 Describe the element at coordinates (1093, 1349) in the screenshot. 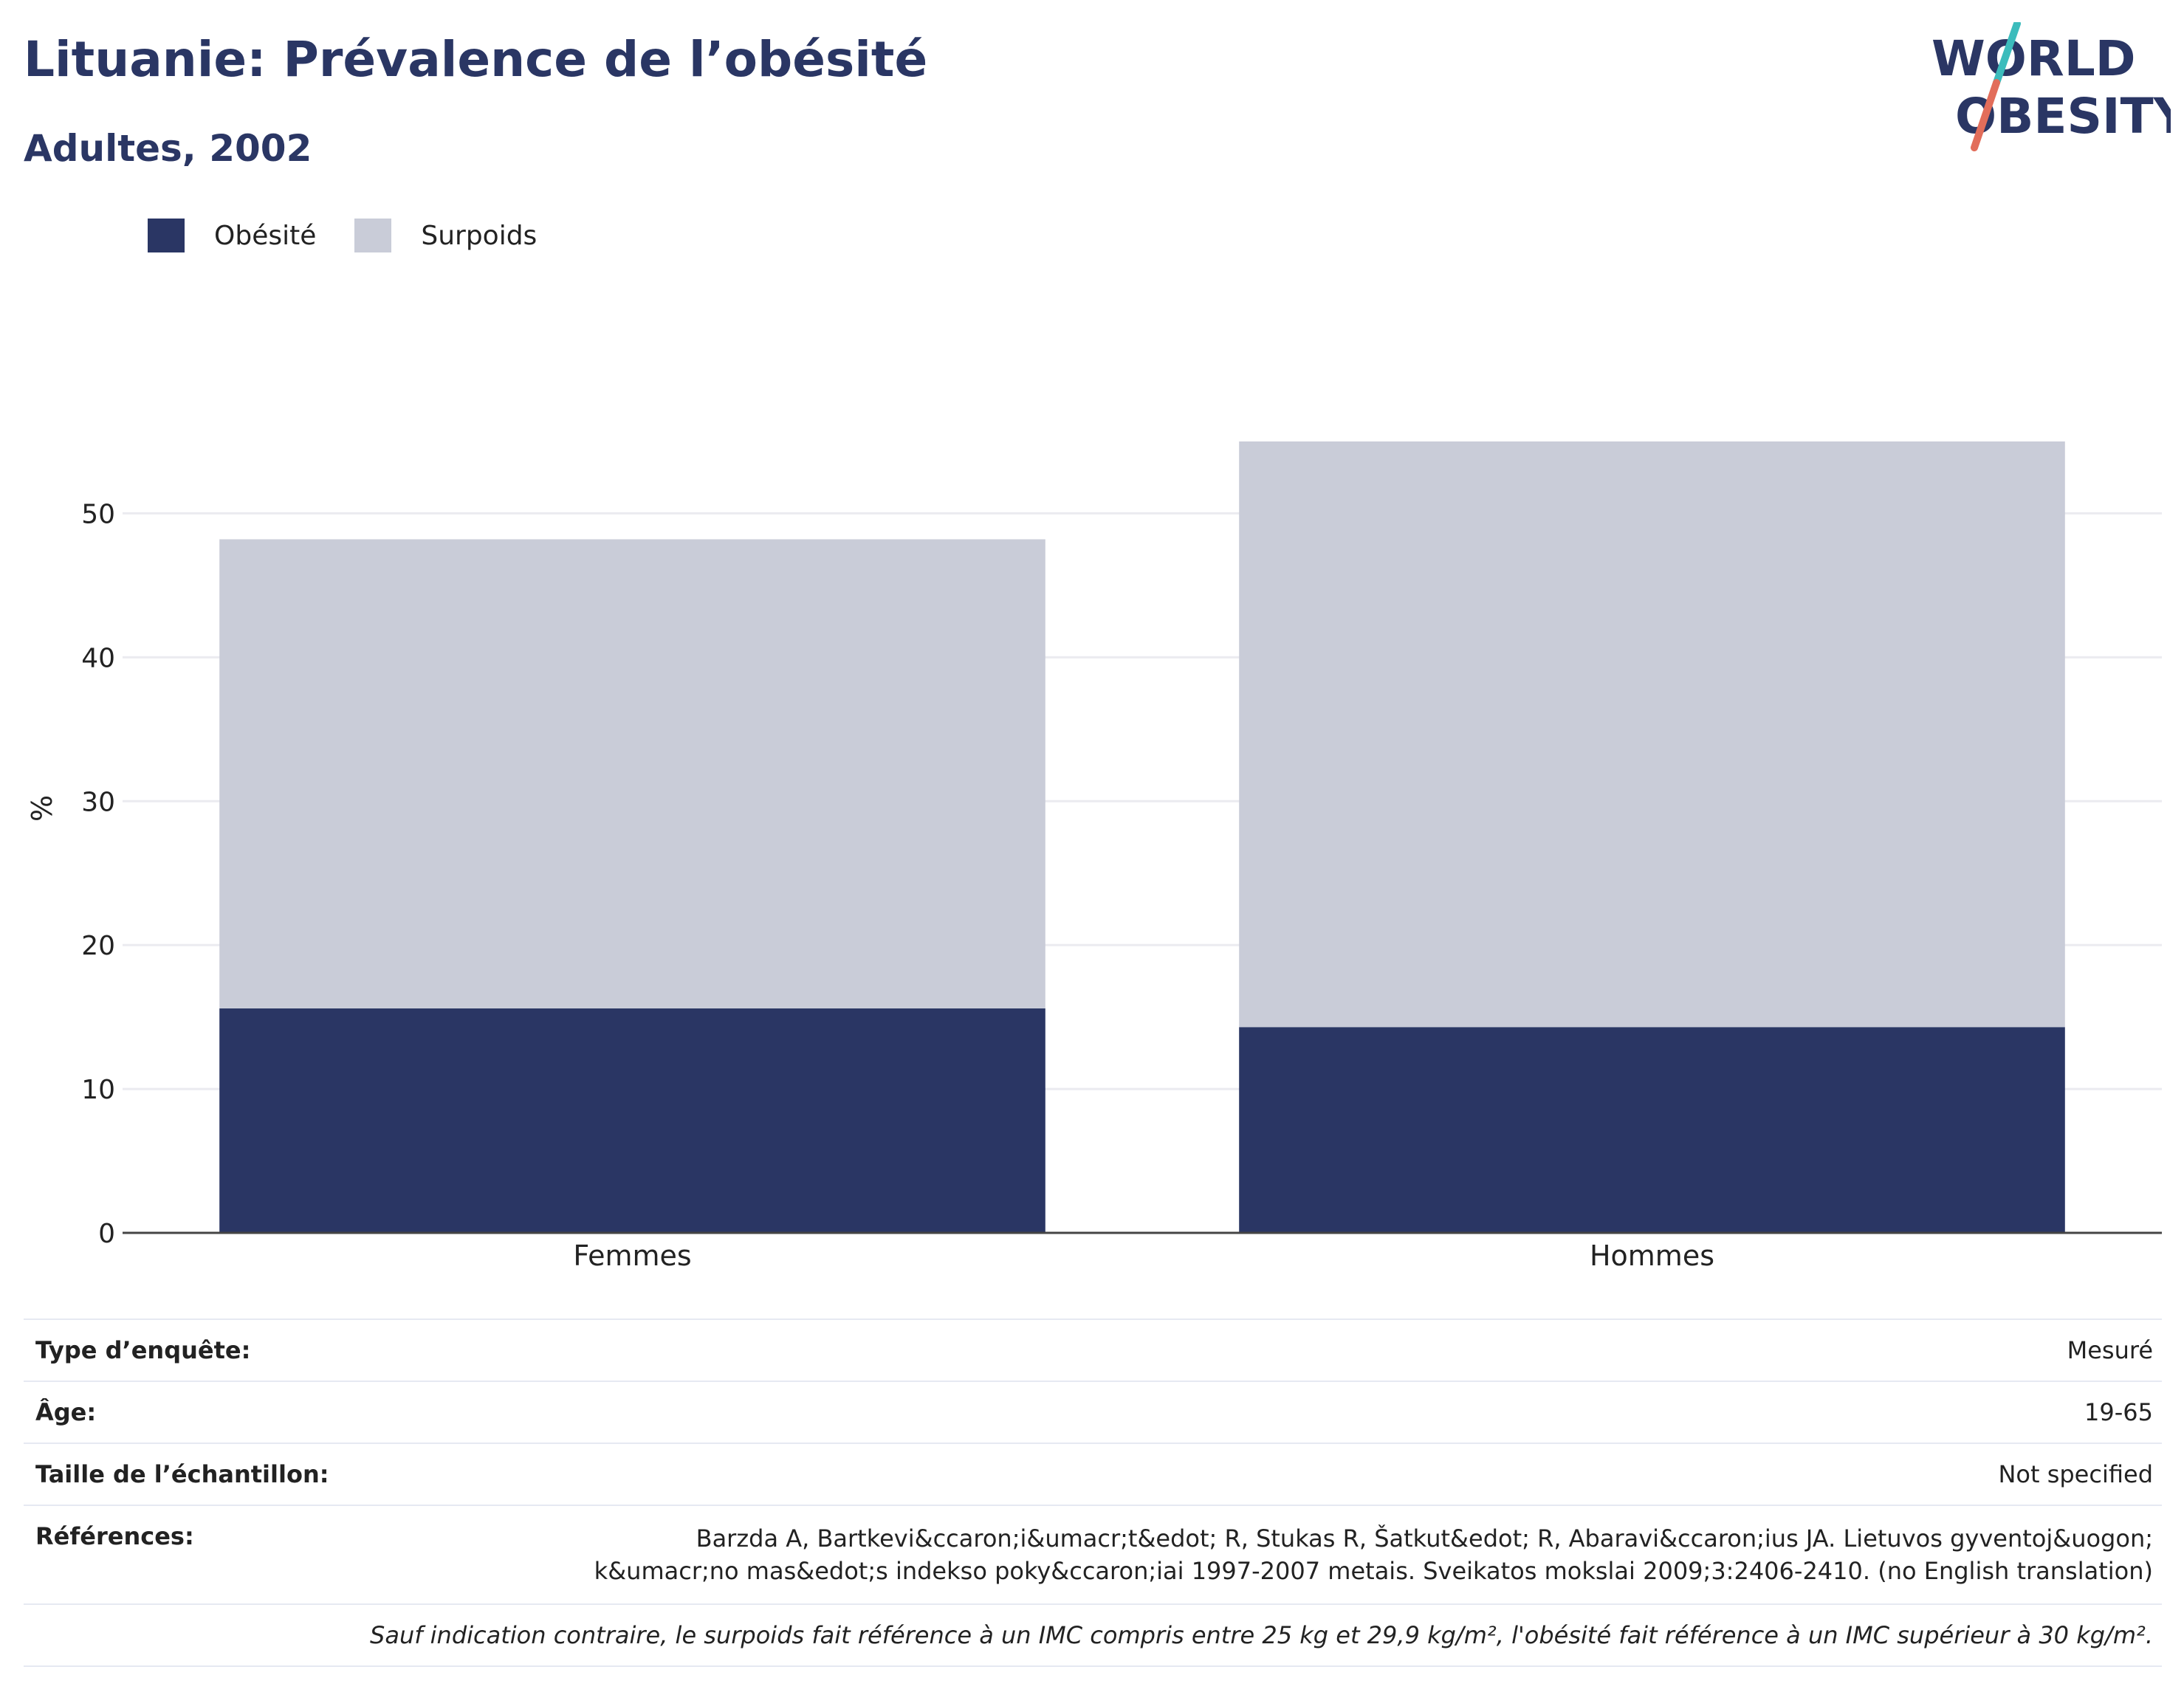

I see `info-row-survey-type: Type d’enquête: Mesuré` at that location.